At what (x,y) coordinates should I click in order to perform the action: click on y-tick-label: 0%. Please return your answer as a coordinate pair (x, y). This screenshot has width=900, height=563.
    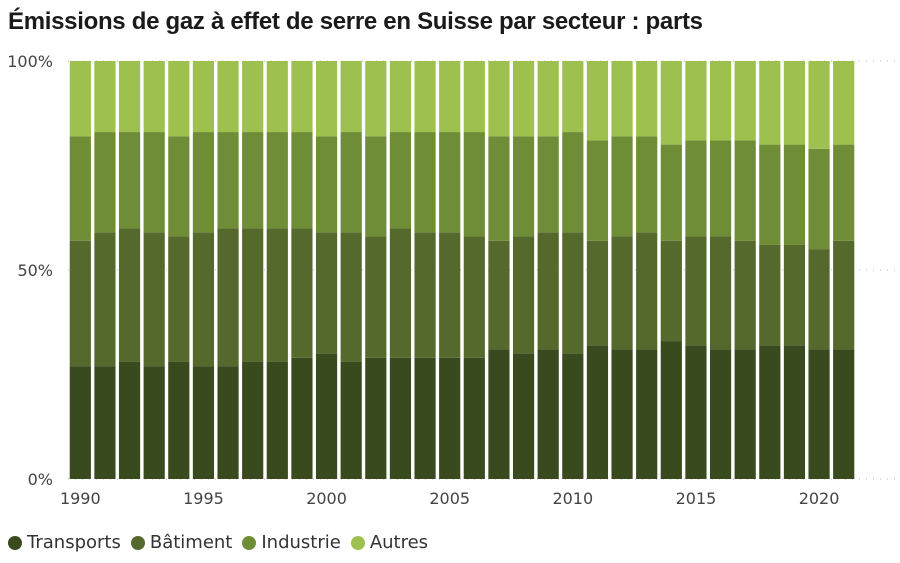
    Looking at the image, I should click on (40, 479).